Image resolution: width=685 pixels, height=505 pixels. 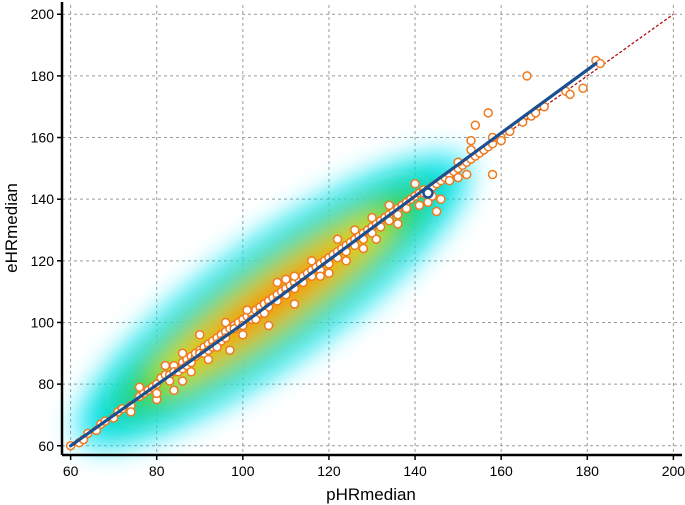 What do you see at coordinates (428, 193) in the screenshot?
I see `highlight-point` at bounding box center [428, 193].